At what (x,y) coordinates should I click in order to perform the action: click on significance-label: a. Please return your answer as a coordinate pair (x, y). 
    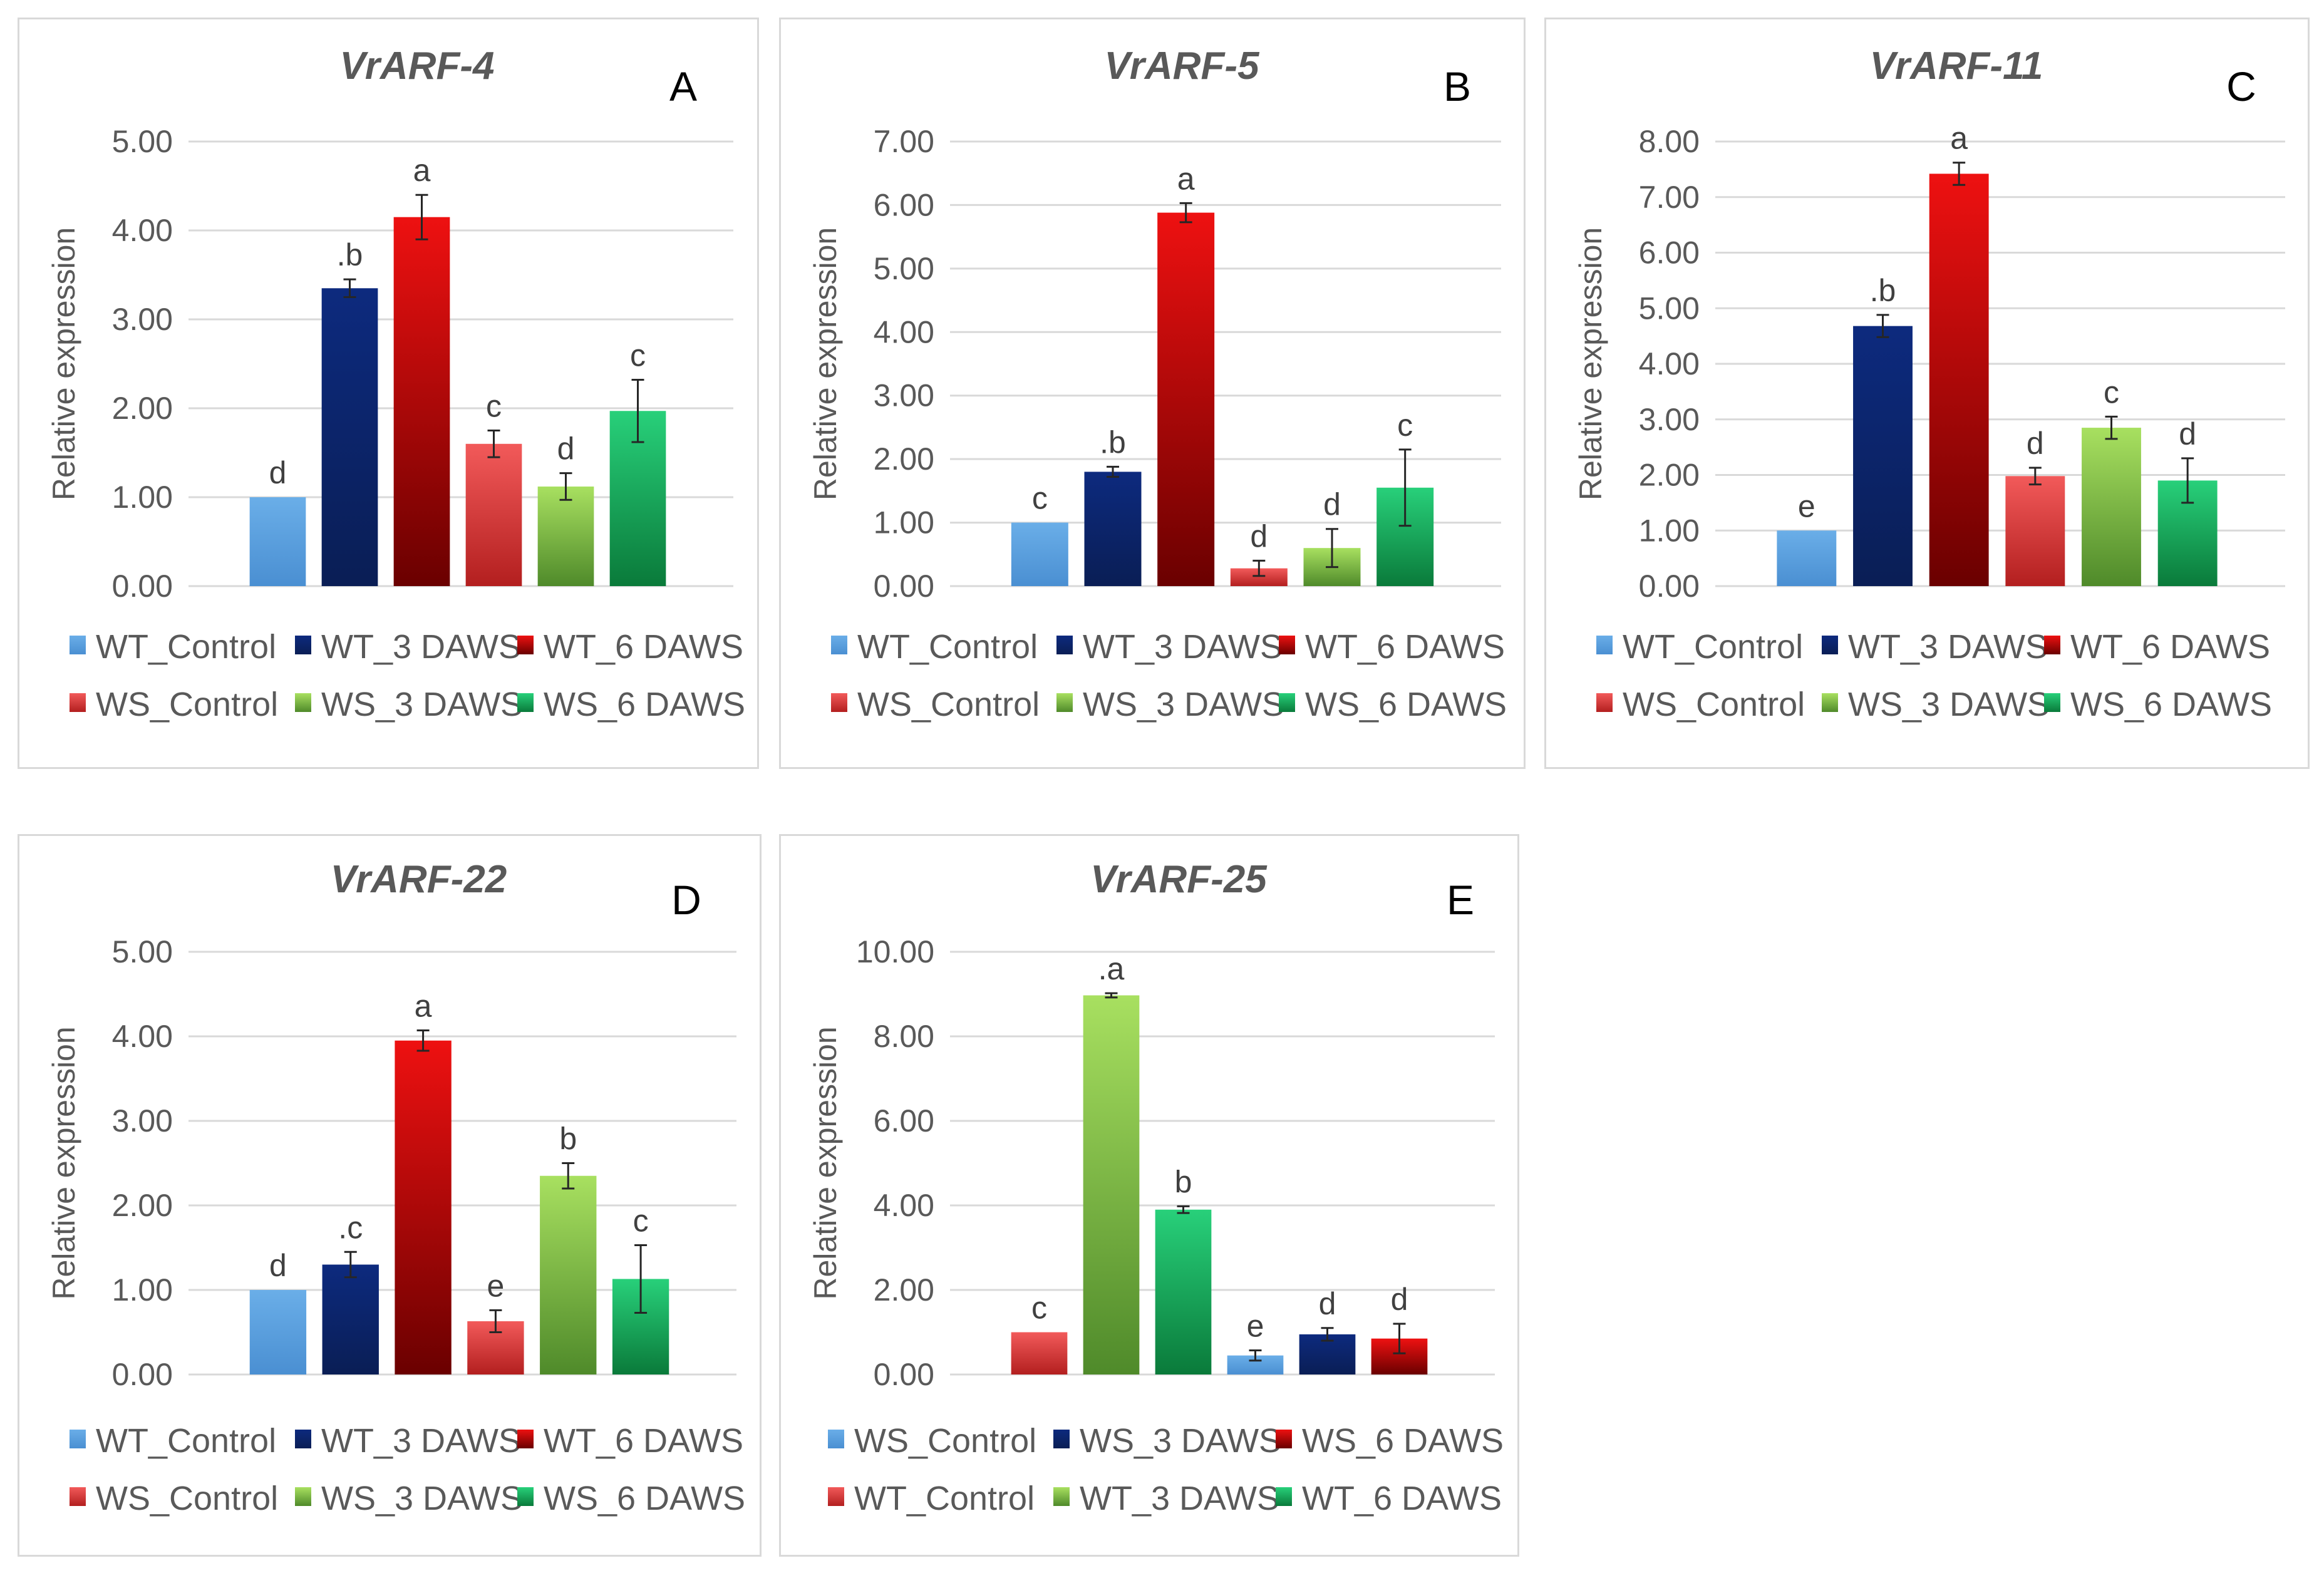
    Looking at the image, I should click on (1186, 178).